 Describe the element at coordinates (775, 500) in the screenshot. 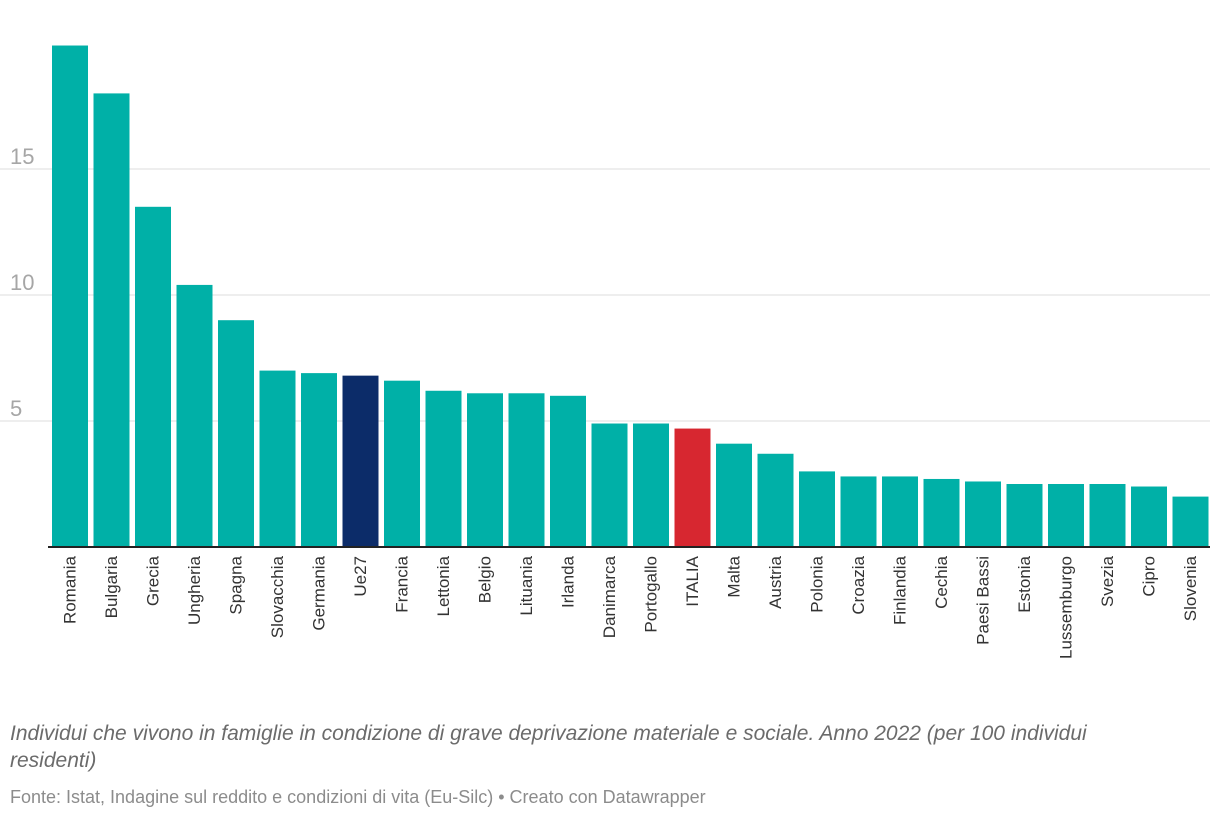

I see `bar-austria` at that location.